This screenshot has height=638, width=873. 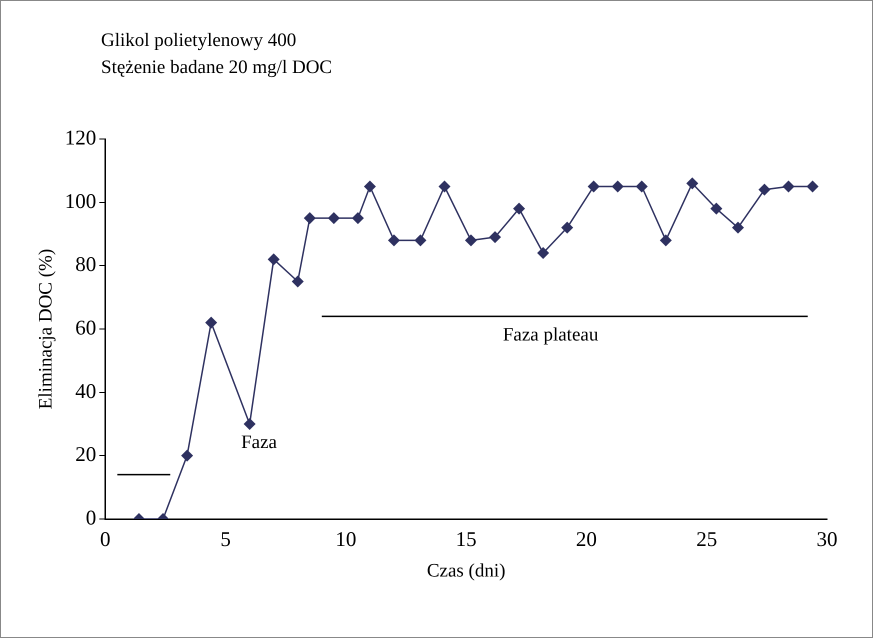 I want to click on y-axis-title: Eliminacja DOC (%), so click(x=45, y=329).